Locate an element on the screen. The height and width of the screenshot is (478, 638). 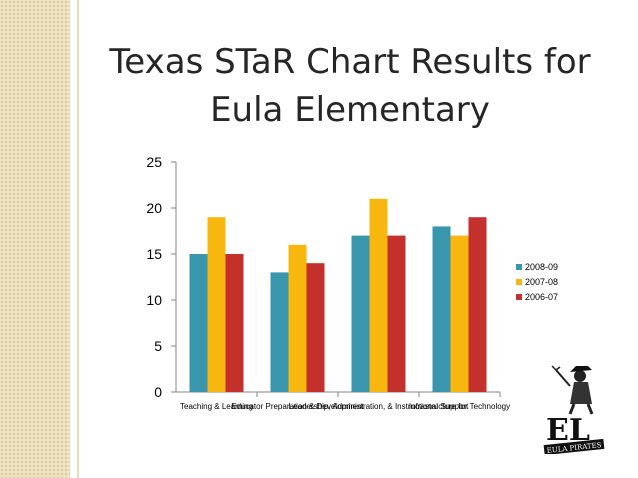
eula-pirates-logo: EL EULA PIRATES is located at coordinates (574, 409).